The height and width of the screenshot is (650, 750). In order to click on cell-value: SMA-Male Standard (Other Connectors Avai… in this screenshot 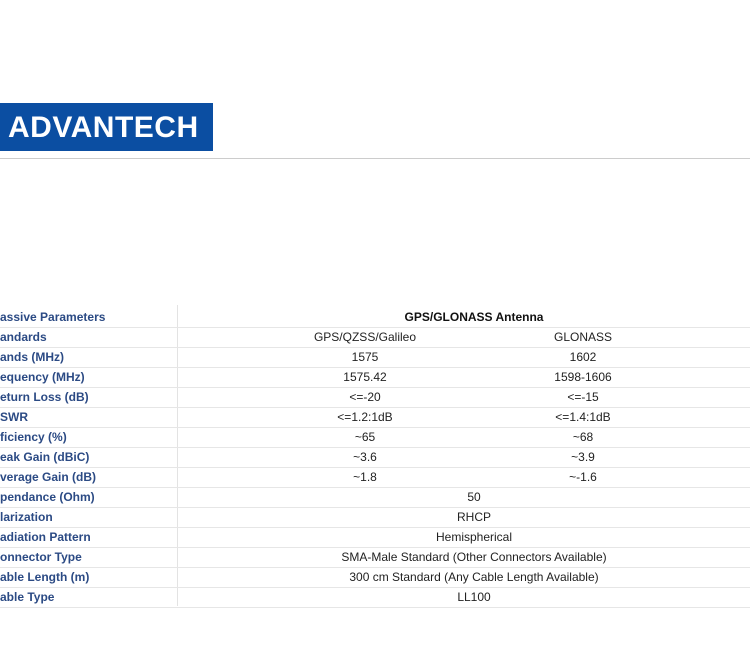, I will do `click(473, 557)`.